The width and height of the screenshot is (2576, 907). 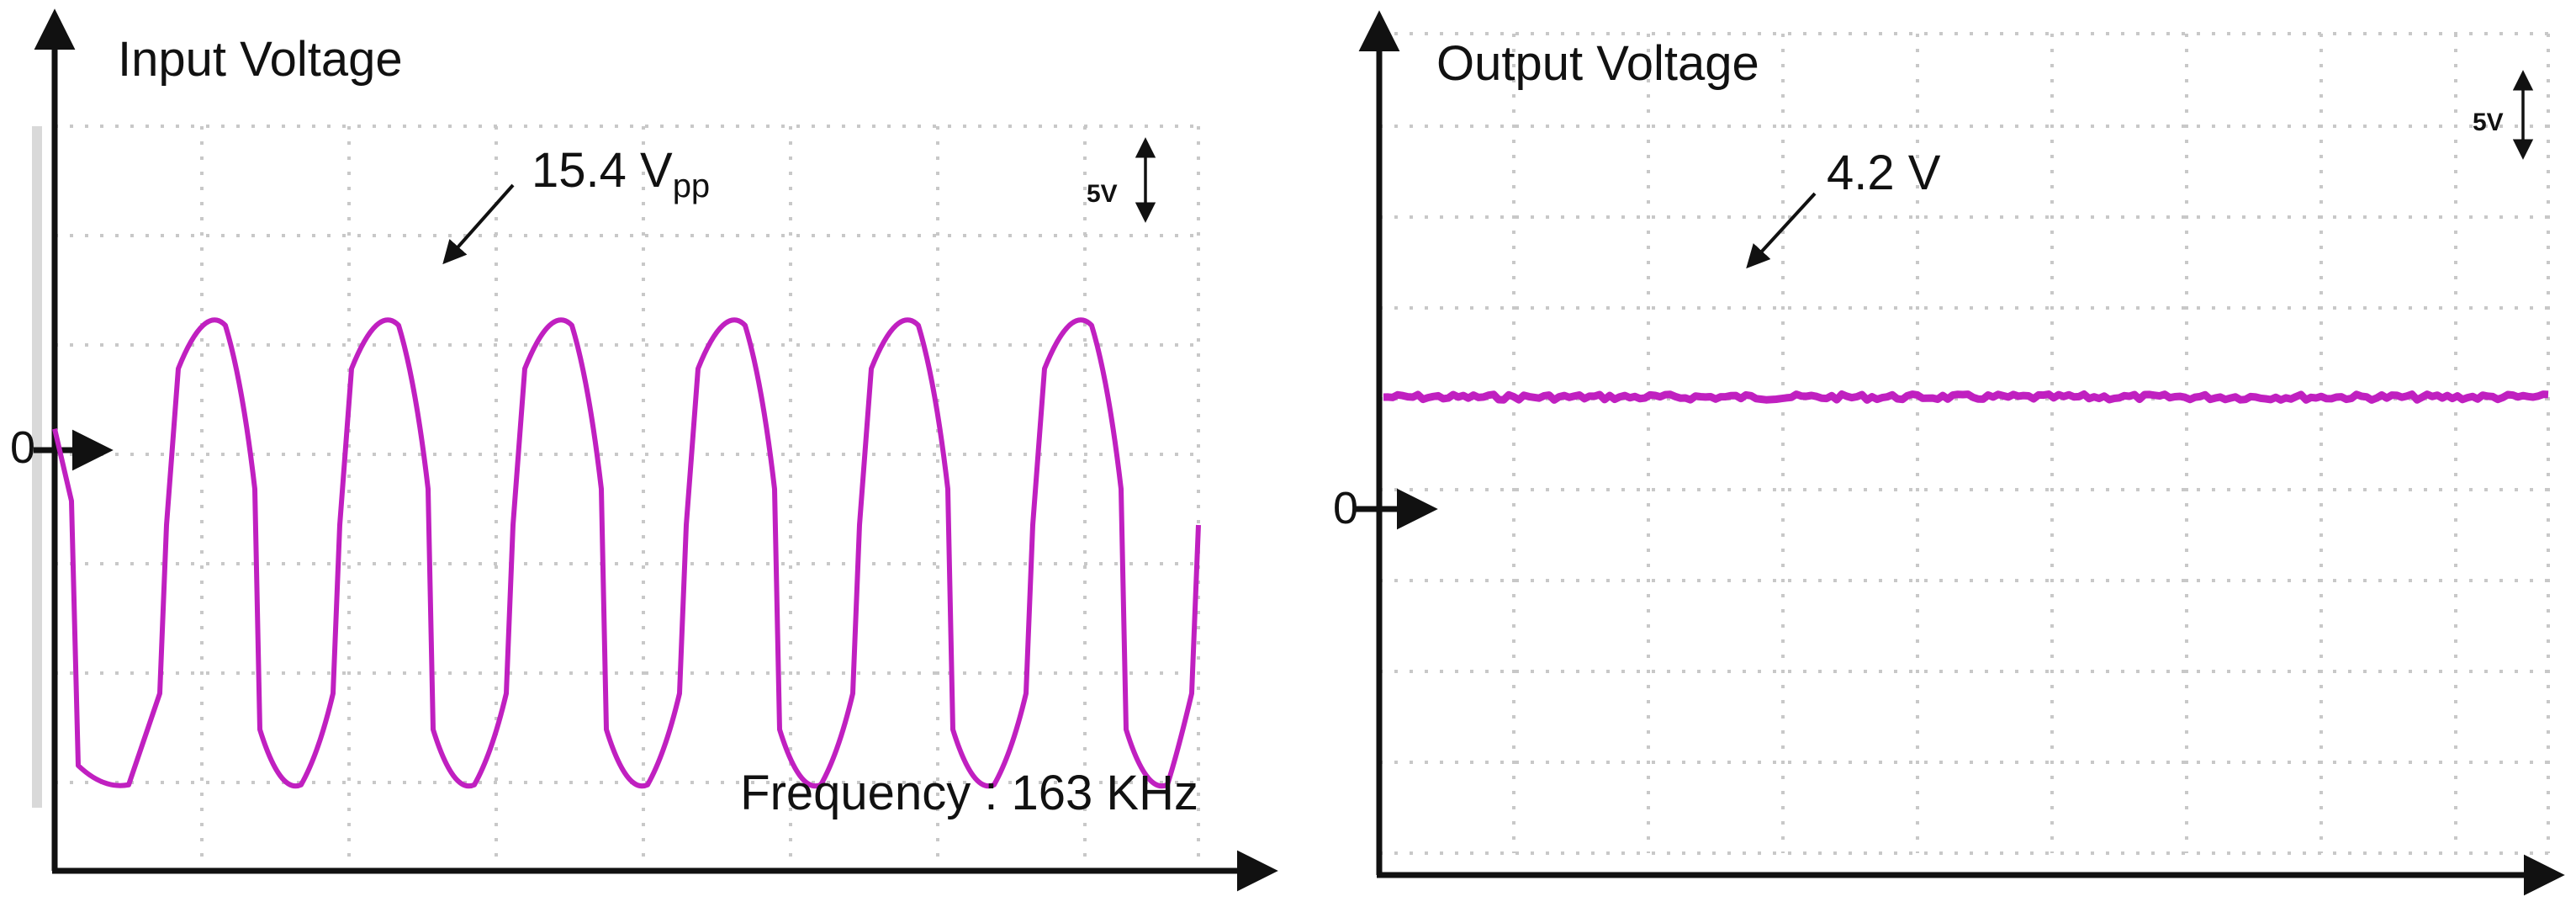 What do you see at coordinates (1884, 173) in the screenshot?
I see `output-level-label: 4.2 V` at bounding box center [1884, 173].